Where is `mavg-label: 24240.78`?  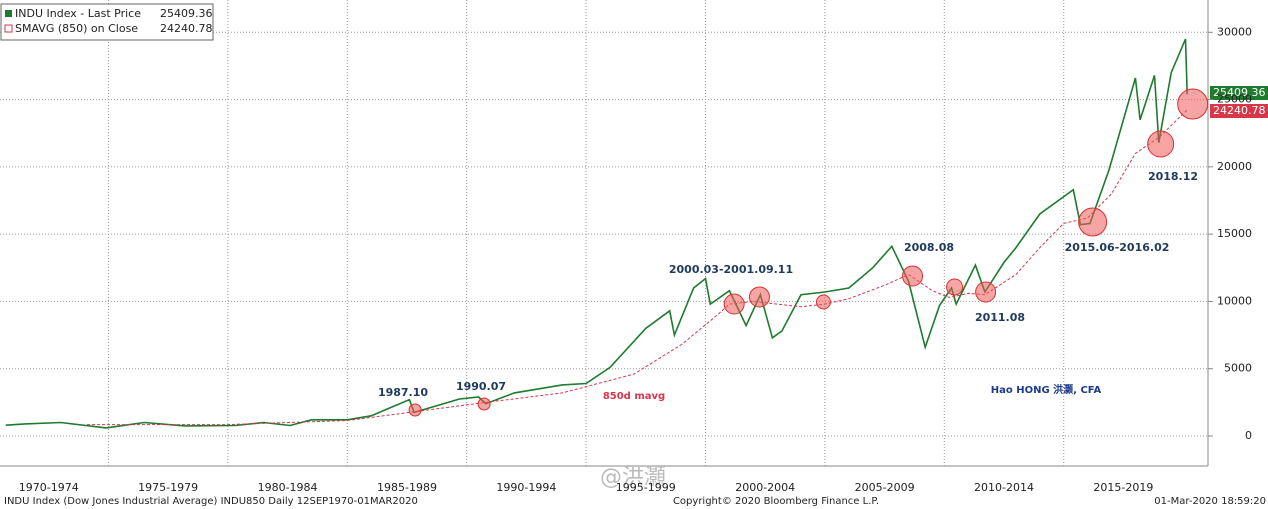 mavg-label: 24240.78 is located at coordinates (1239, 110).